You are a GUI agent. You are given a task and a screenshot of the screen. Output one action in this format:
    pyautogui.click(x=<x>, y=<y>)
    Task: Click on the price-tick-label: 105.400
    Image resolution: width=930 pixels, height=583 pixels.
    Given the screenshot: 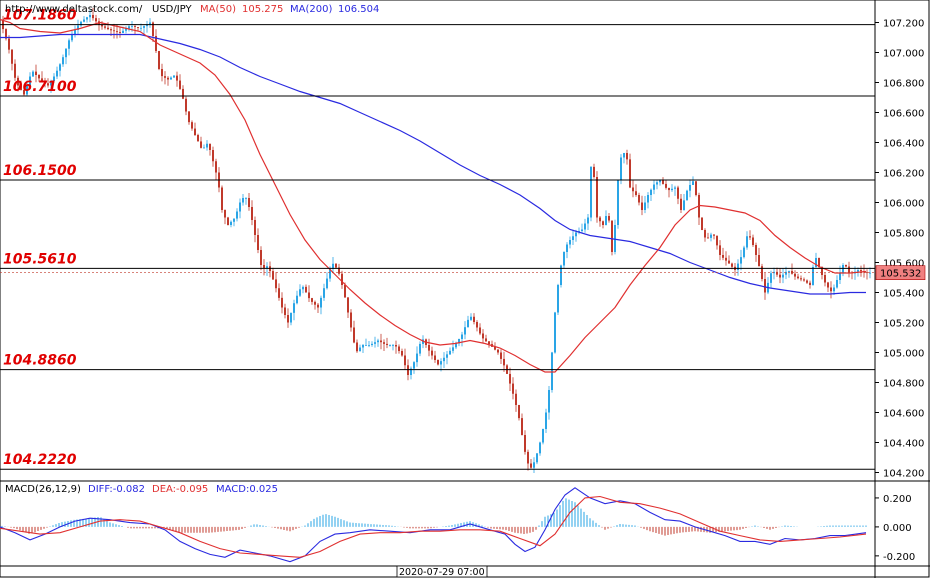 What is the action you would take?
    pyautogui.click(x=903, y=294)
    